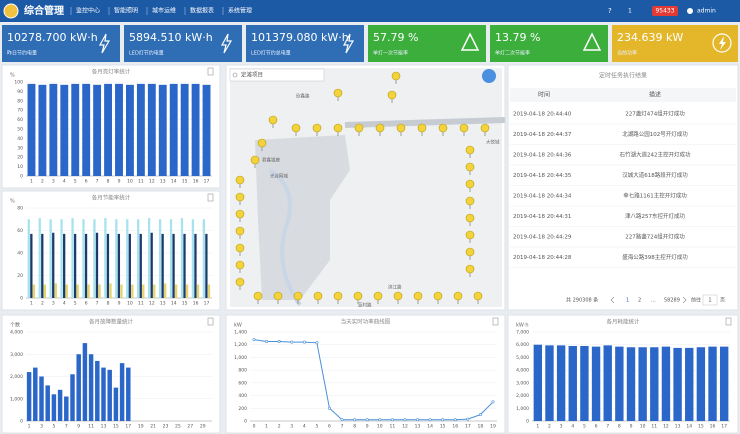  I want to click on x-tick-label: 5, so click(584, 427).